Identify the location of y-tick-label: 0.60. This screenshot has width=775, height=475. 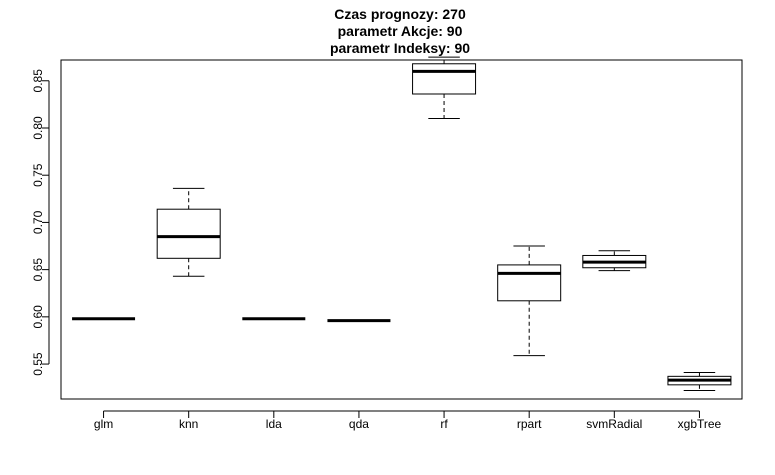
(38, 317).